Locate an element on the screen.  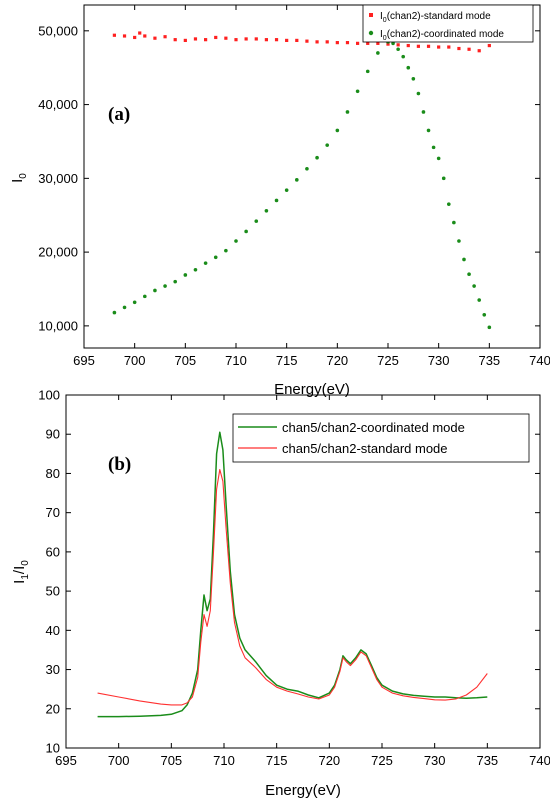
panel-b-legend-box is located at coordinates (381, 438).